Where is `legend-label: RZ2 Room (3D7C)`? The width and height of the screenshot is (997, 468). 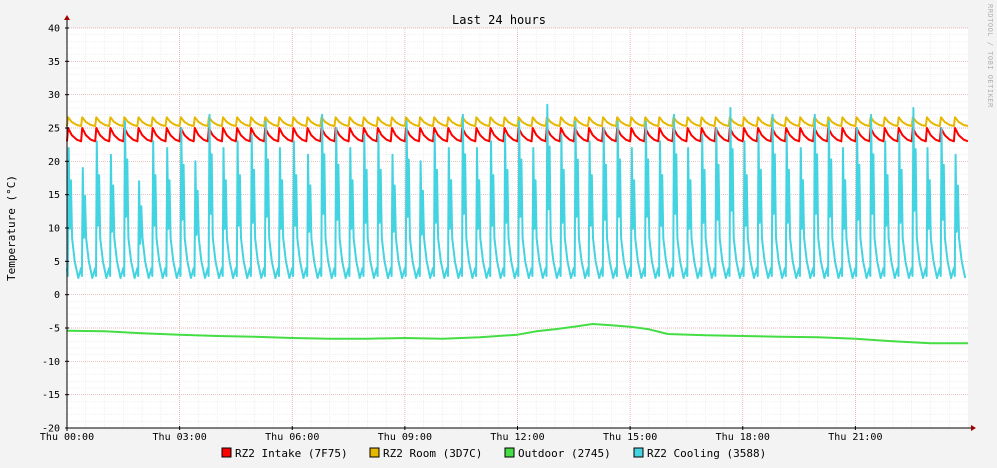
legend-label: RZ2 Room (3D7C) is located at coordinates (432, 453).